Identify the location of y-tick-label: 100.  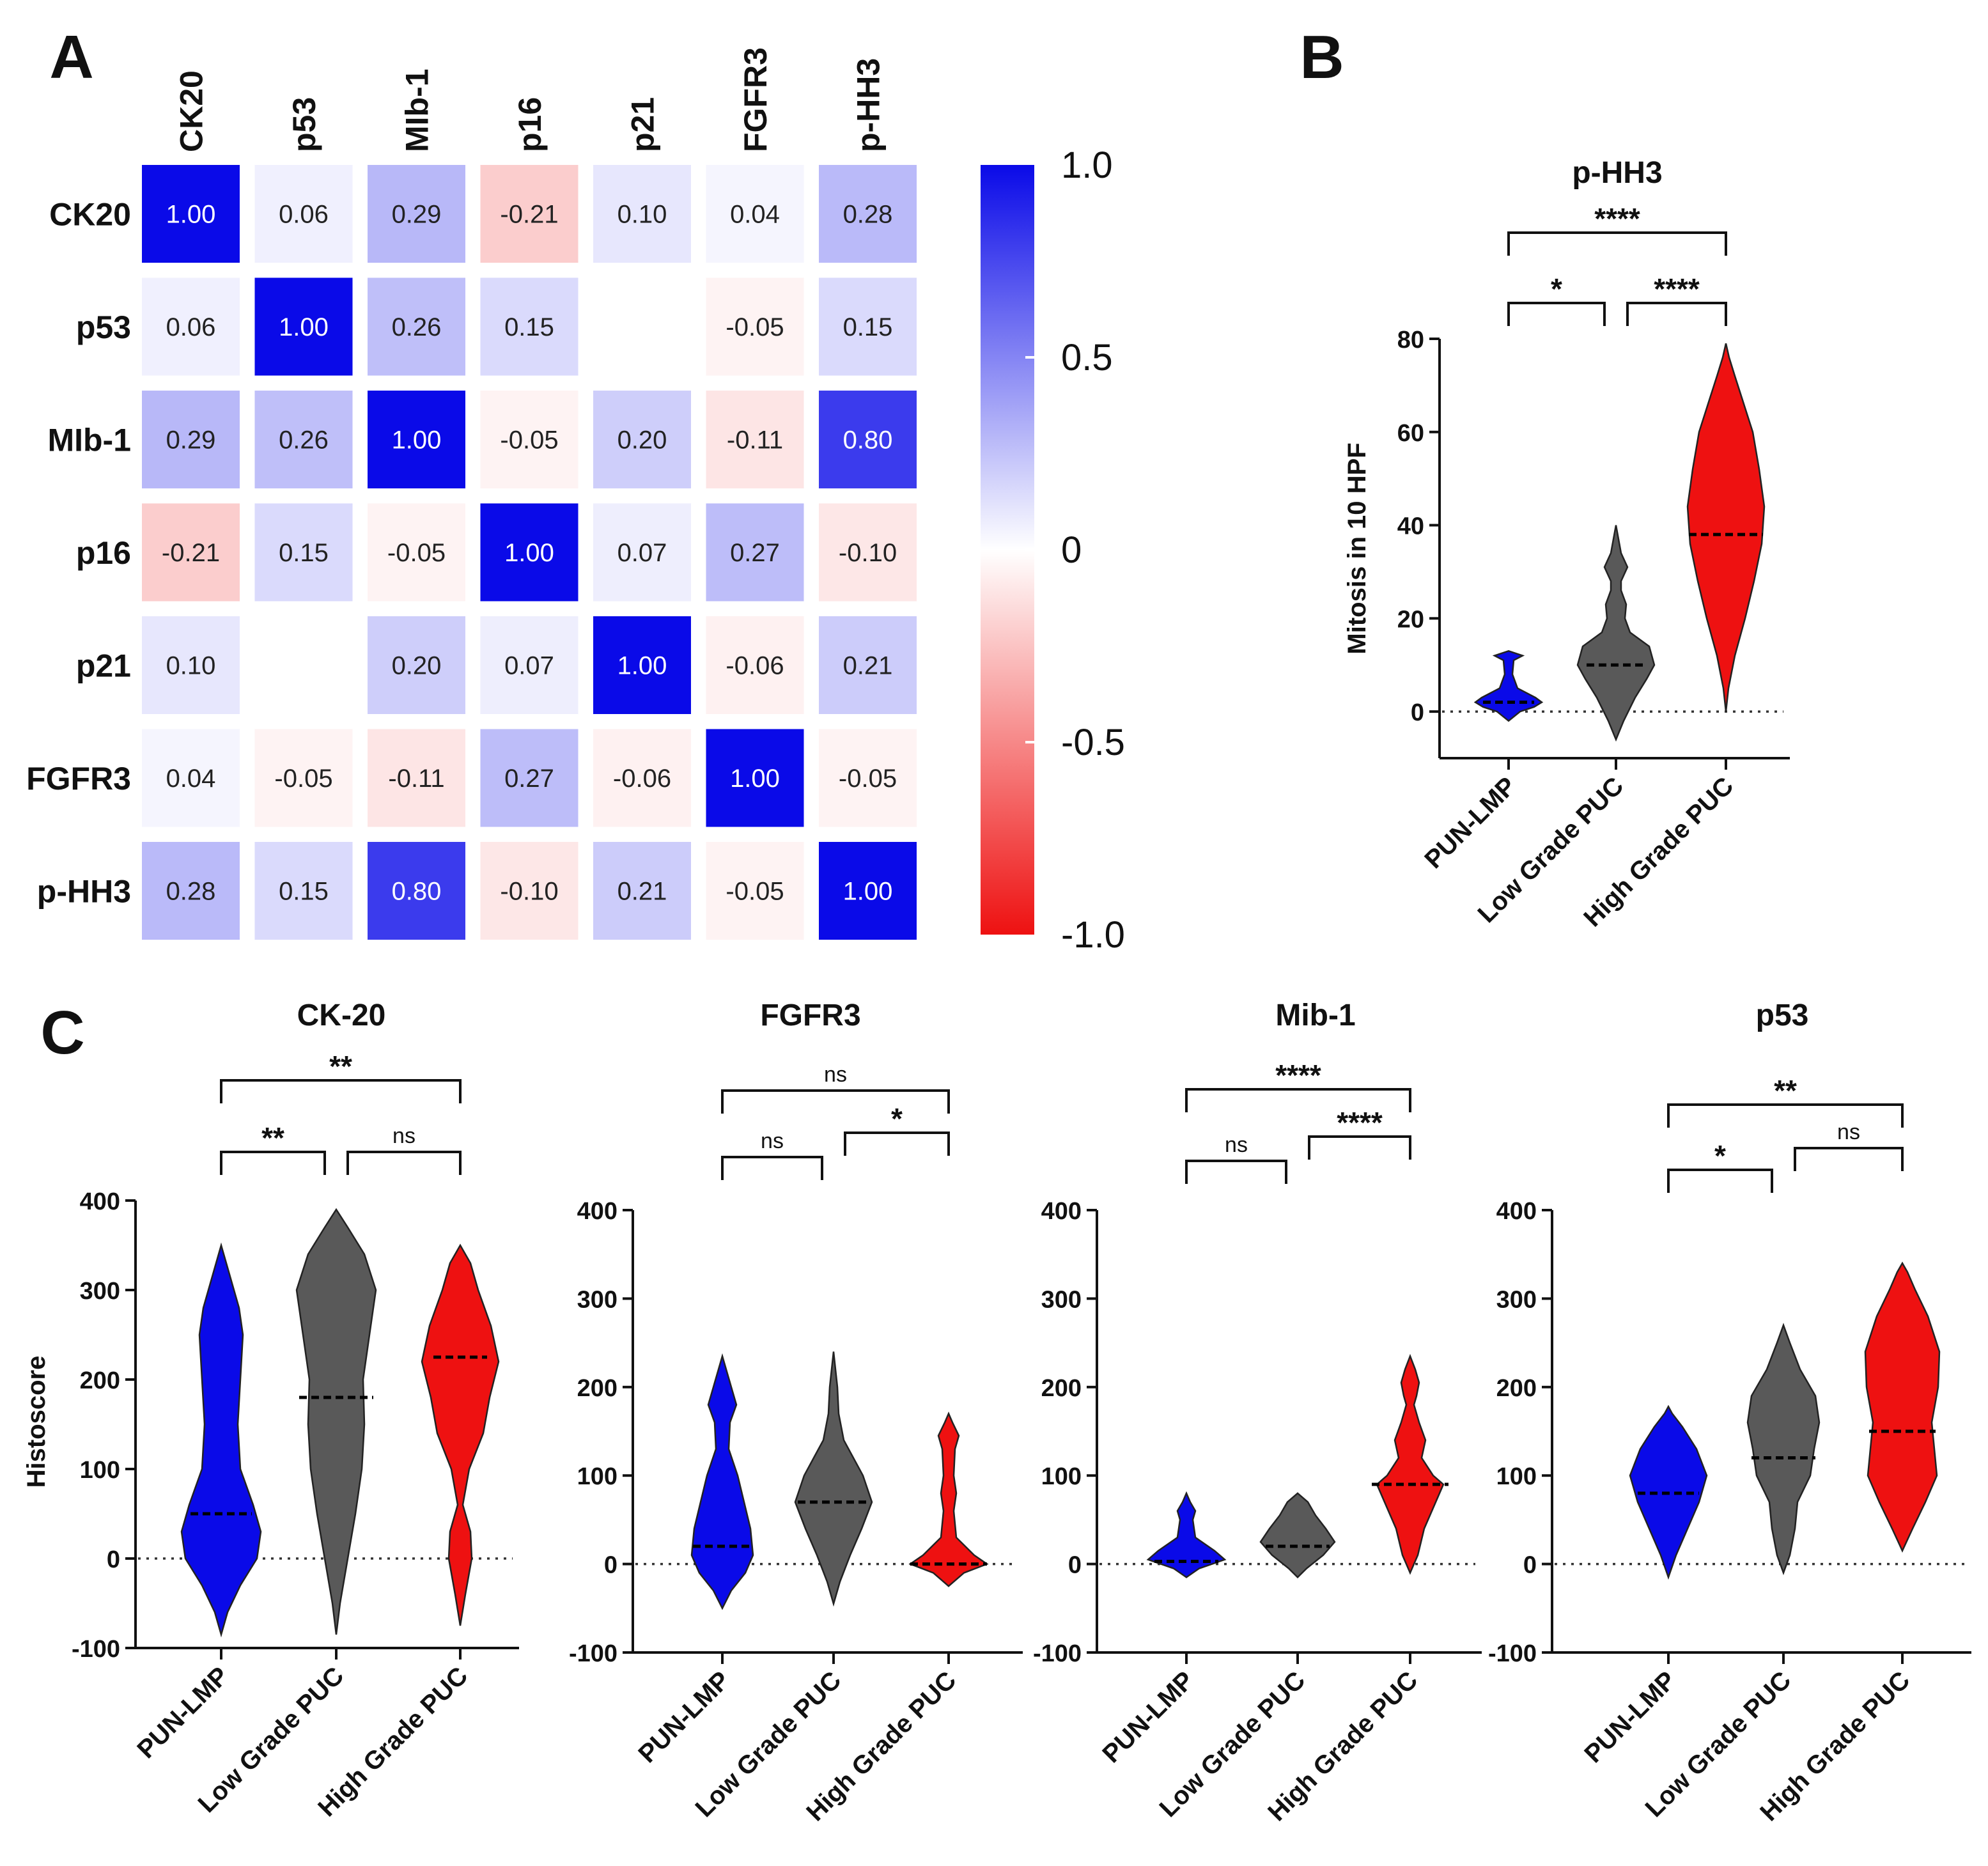
(597, 1476).